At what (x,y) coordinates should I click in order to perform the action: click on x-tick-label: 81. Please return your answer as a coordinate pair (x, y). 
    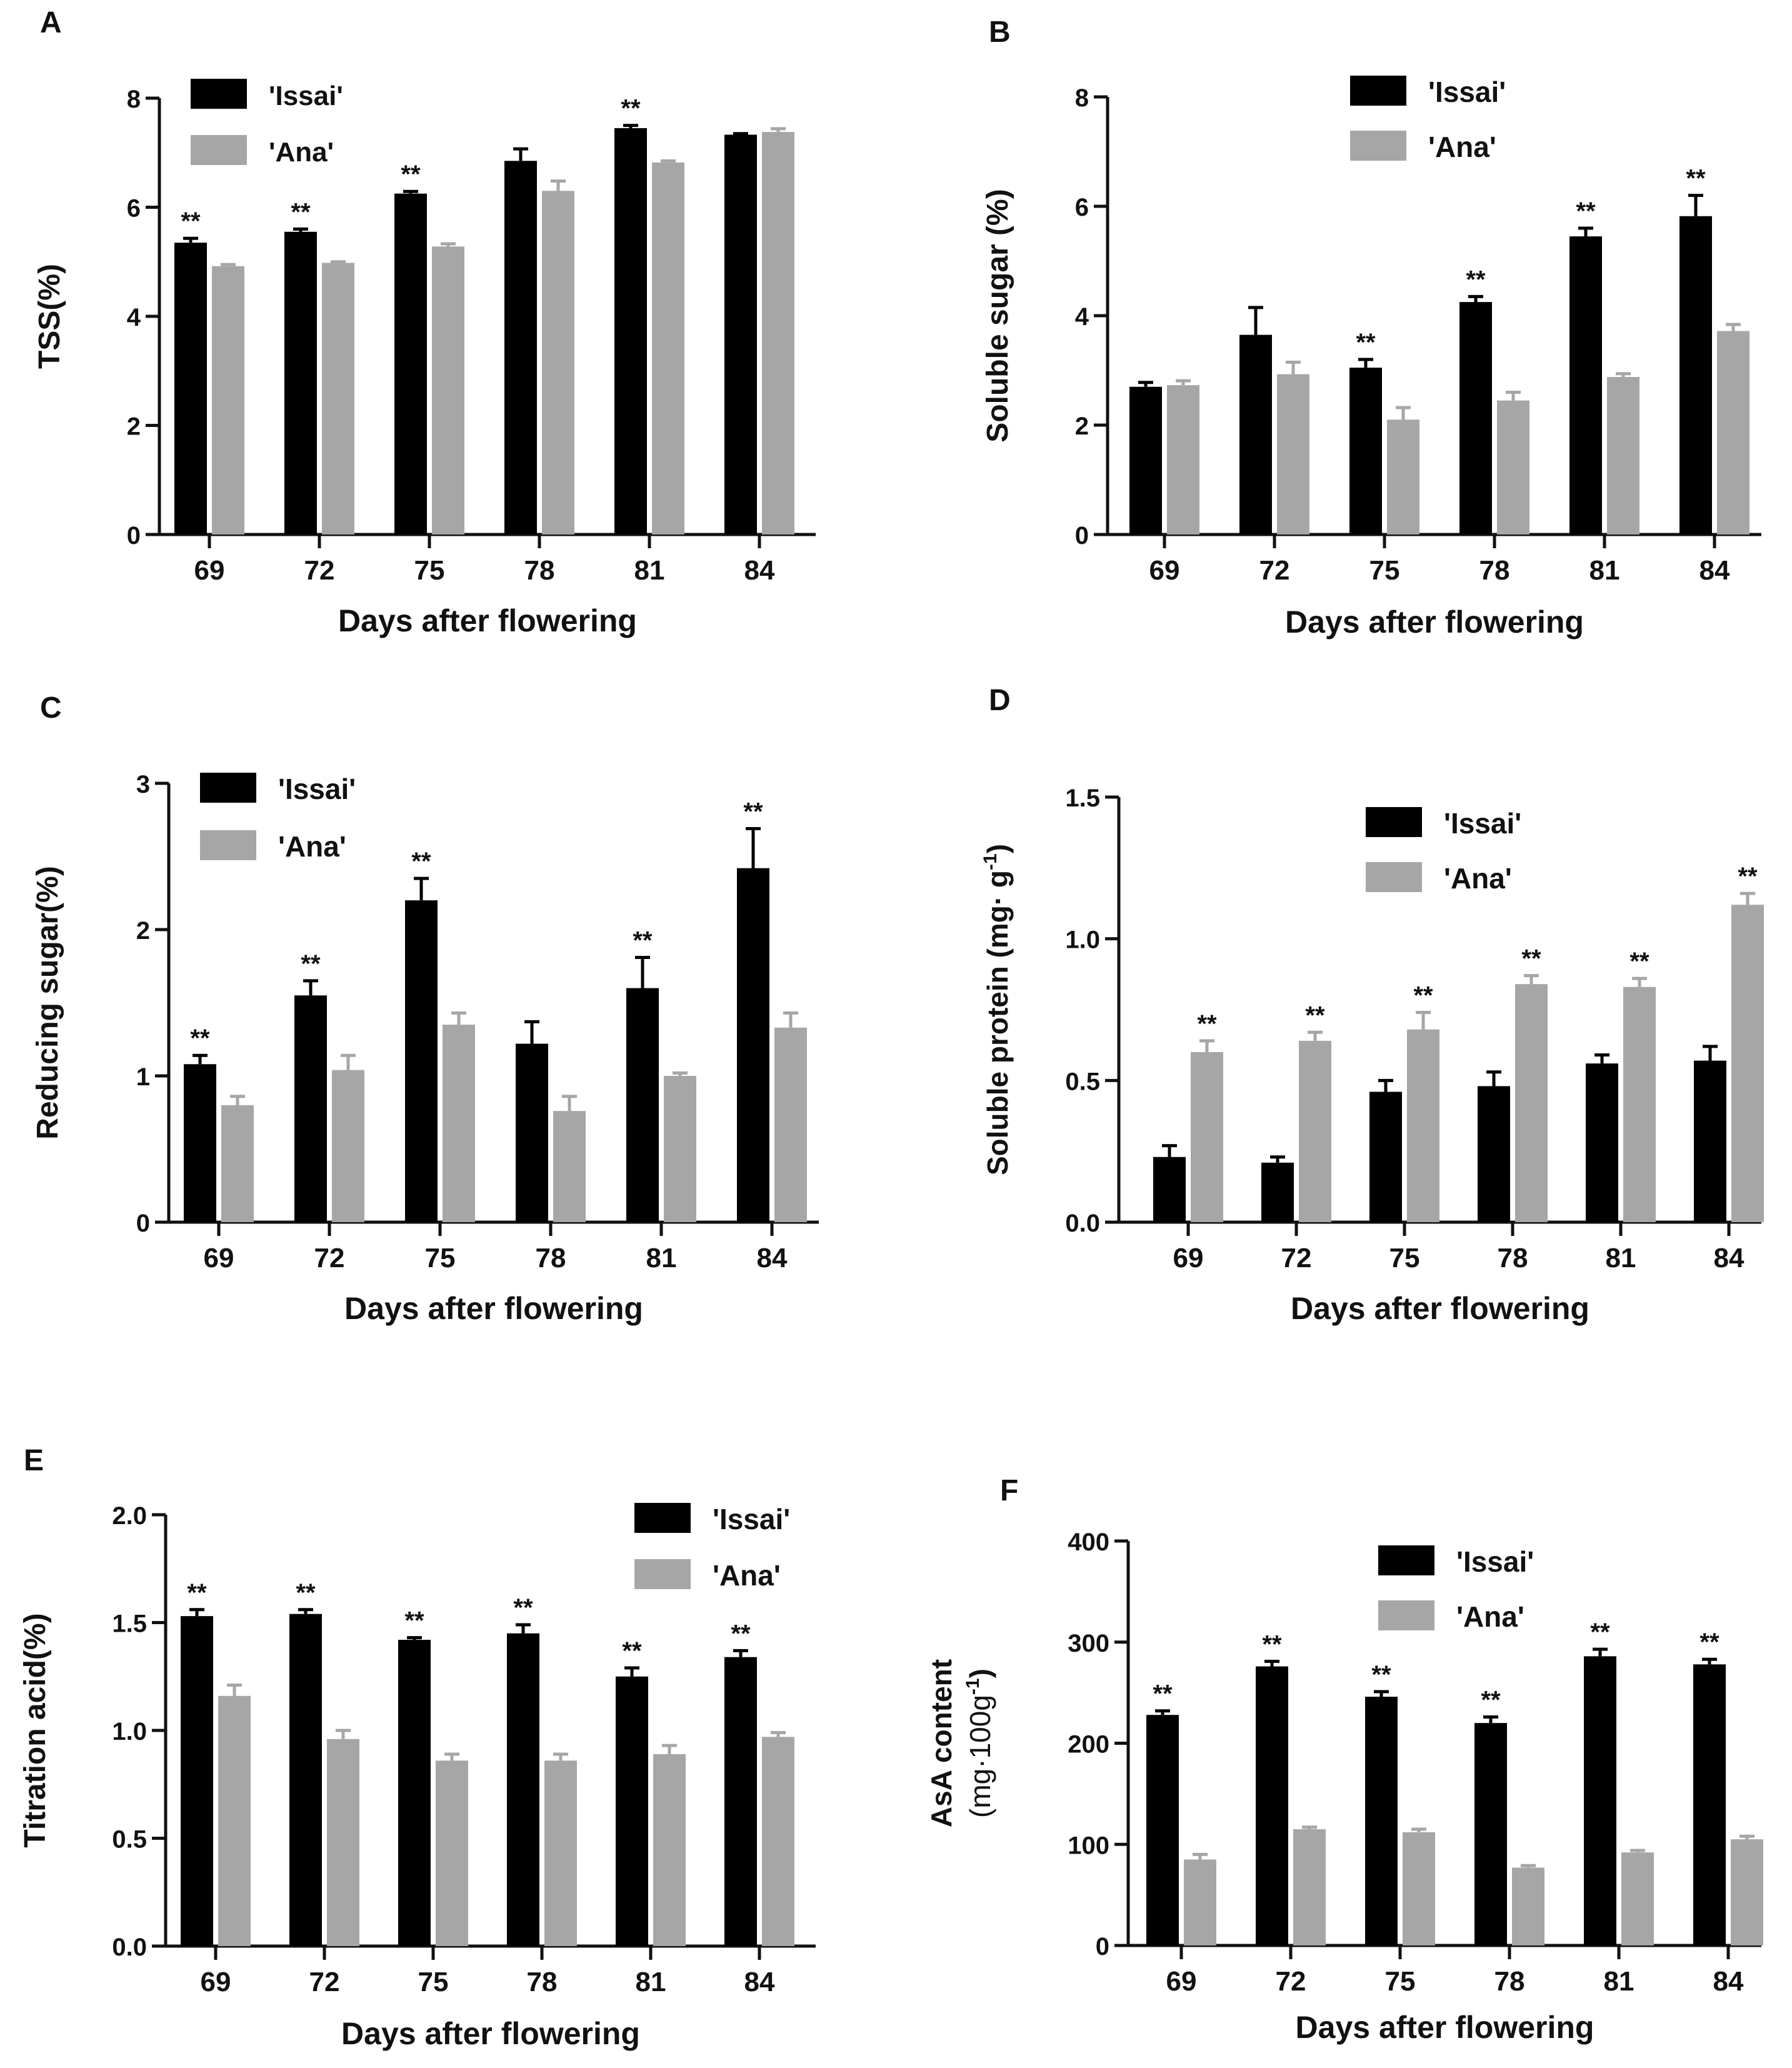
    Looking at the image, I should click on (661, 1258).